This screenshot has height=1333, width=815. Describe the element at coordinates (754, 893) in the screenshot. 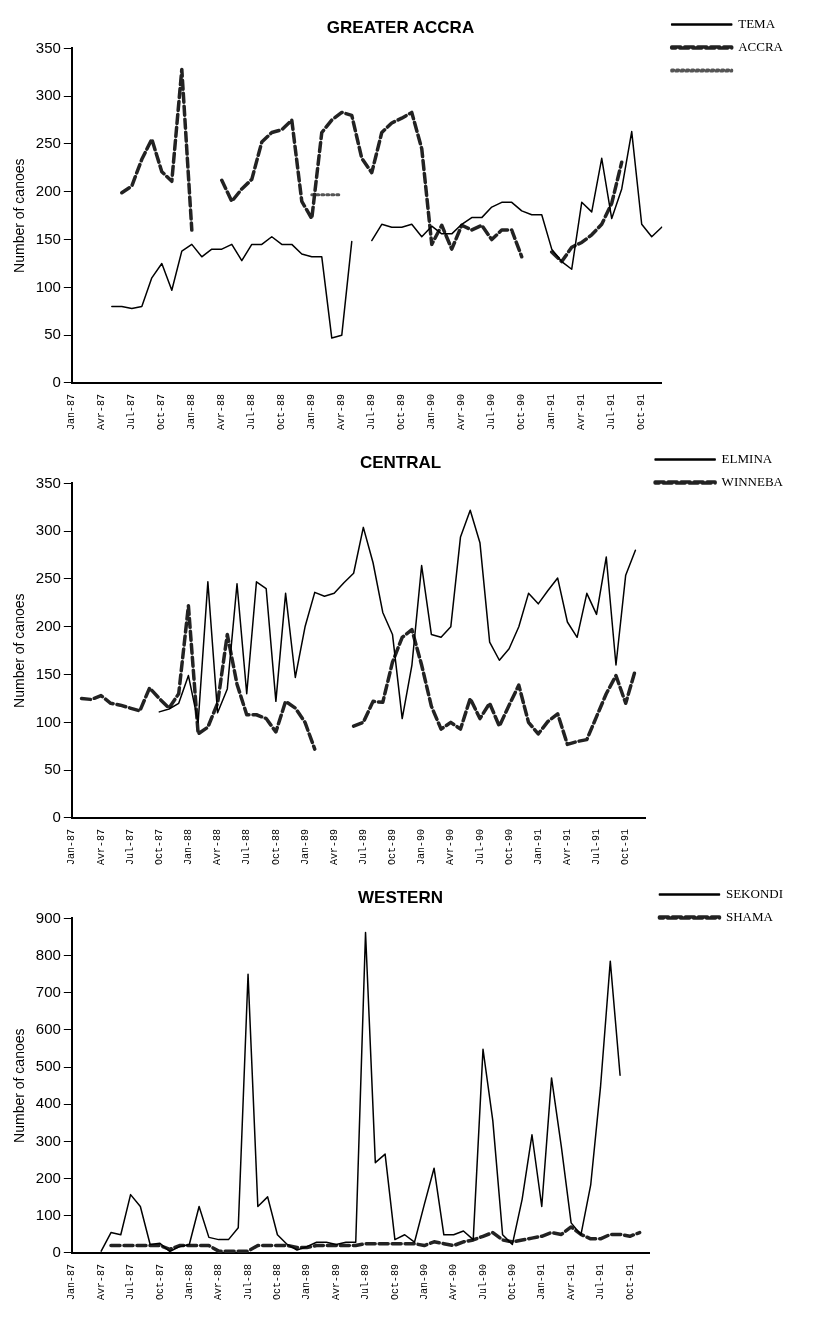

I see `legend-label: SEKONDI` at that location.